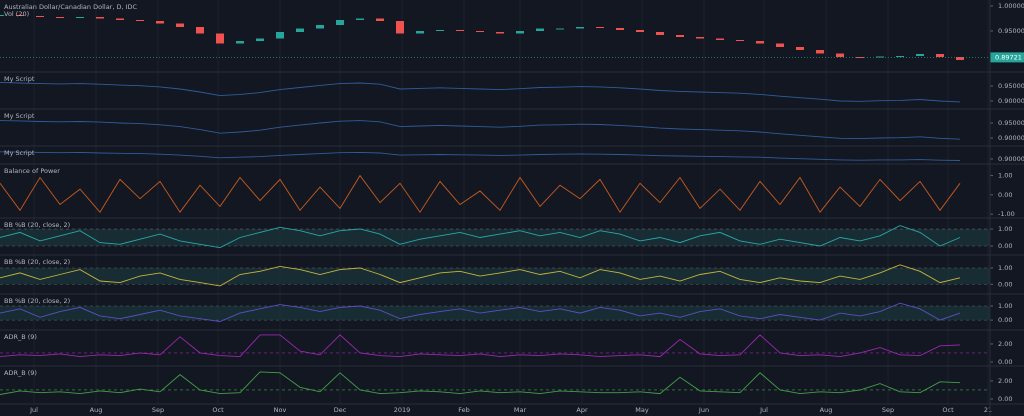 Image resolution: width=1024 pixels, height=416 pixels. I want to click on x-tick-label: Jul, so click(33, 410).